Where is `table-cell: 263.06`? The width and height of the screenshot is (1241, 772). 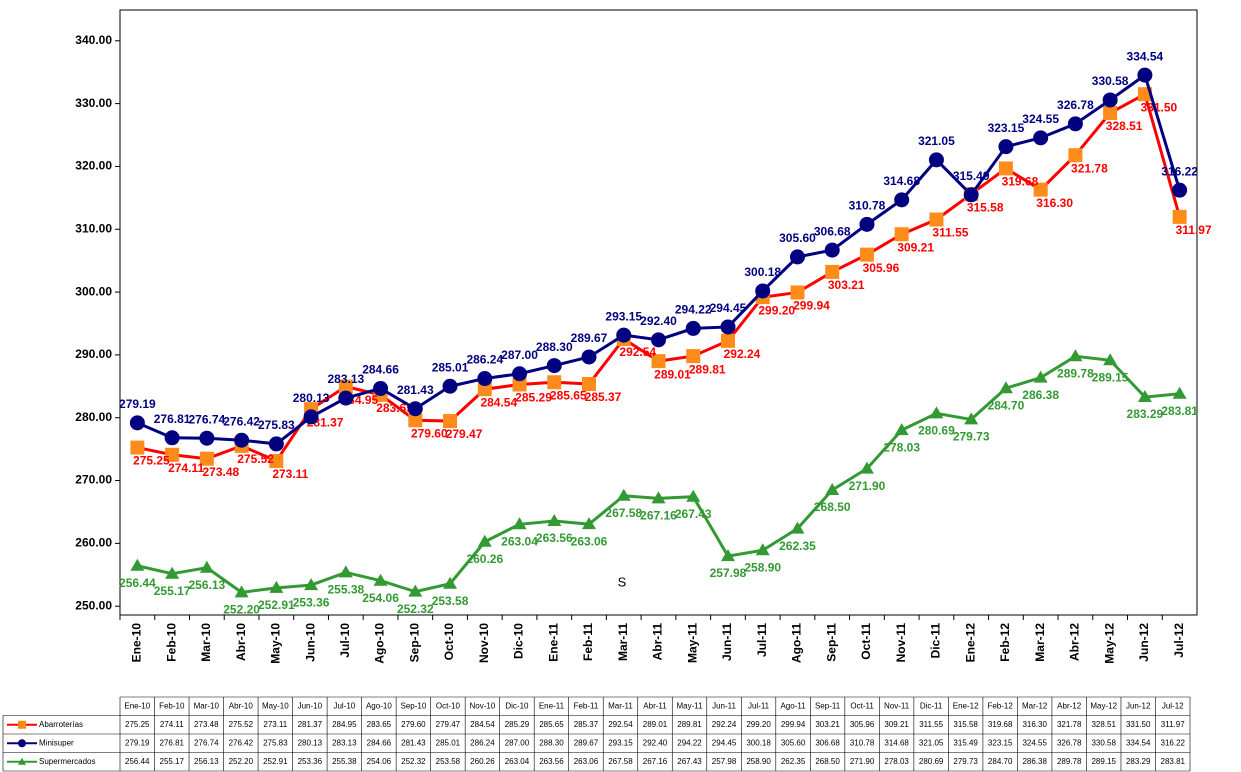 table-cell: 263.06 is located at coordinates (586, 761).